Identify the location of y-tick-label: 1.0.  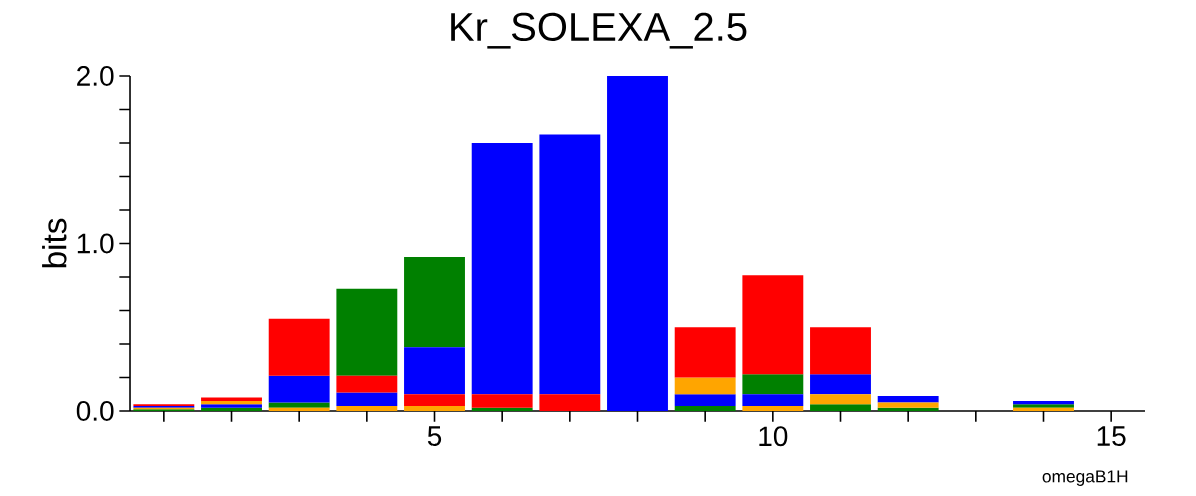
(95, 243).